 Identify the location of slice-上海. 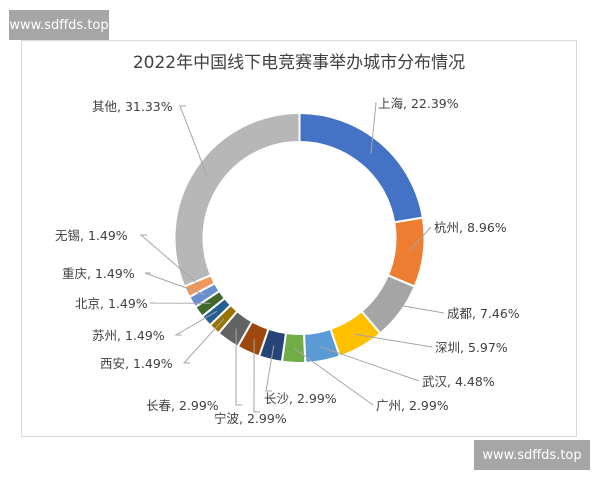
(361, 167).